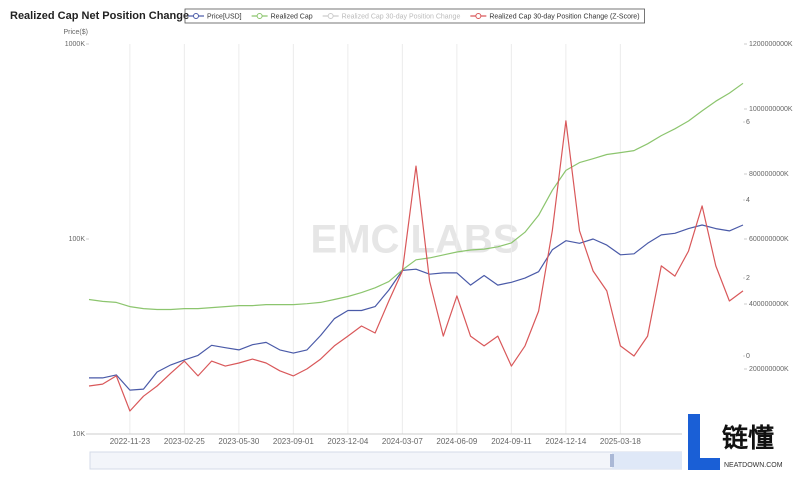 This screenshot has height=483, width=800. Describe the element at coordinates (704, 442) in the screenshot. I see `logo-mark` at that location.